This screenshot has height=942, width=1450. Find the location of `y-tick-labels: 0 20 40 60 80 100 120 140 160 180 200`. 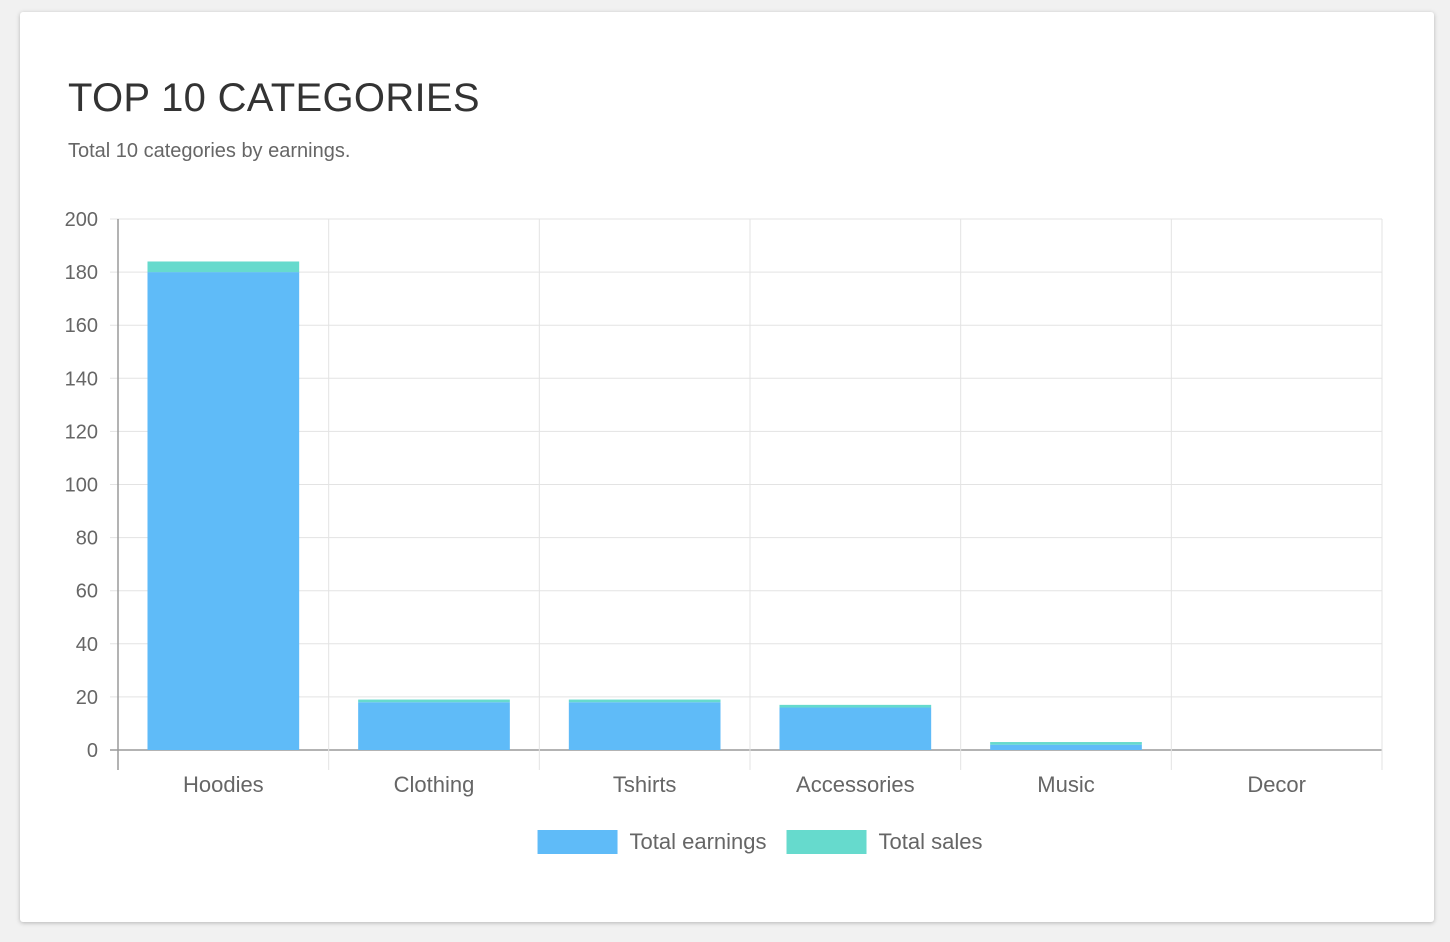

y-tick-labels: 0 20 40 60 80 100 120 140 160 180 200 is located at coordinates (81, 485).